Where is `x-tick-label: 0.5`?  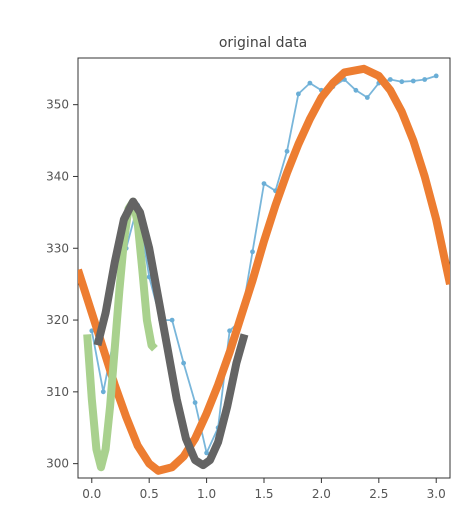
x-tick-label: 0.5 is located at coordinates (149, 494).